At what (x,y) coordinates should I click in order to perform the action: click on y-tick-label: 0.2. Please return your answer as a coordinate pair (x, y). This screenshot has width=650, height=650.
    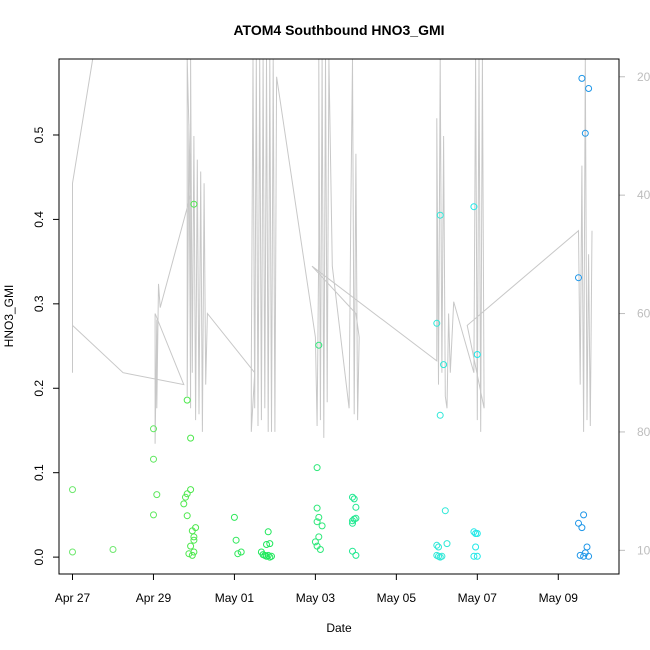
    Looking at the image, I should click on (39, 388).